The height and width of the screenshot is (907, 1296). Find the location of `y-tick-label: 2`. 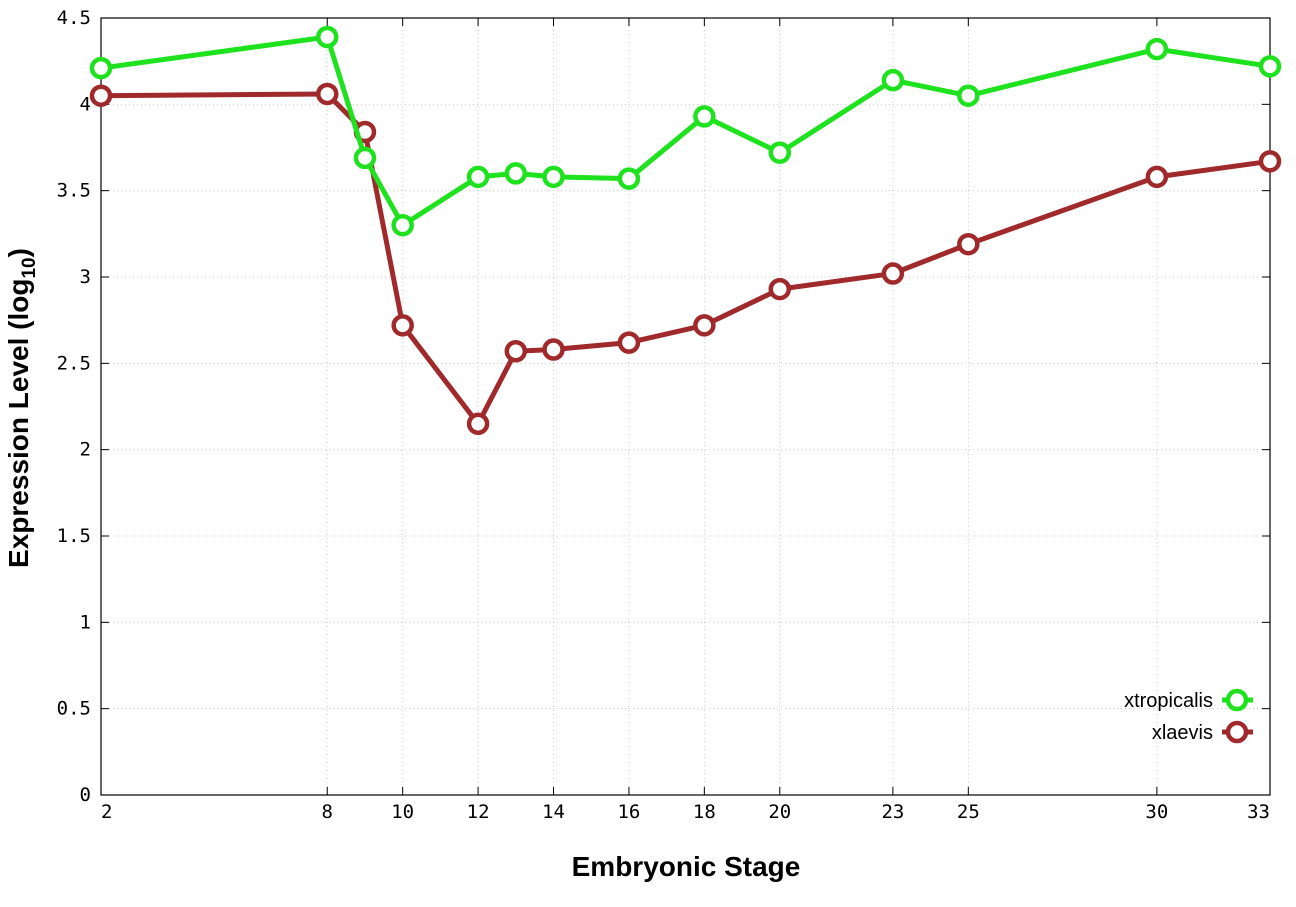

y-tick-label: 2 is located at coordinates (85, 450).